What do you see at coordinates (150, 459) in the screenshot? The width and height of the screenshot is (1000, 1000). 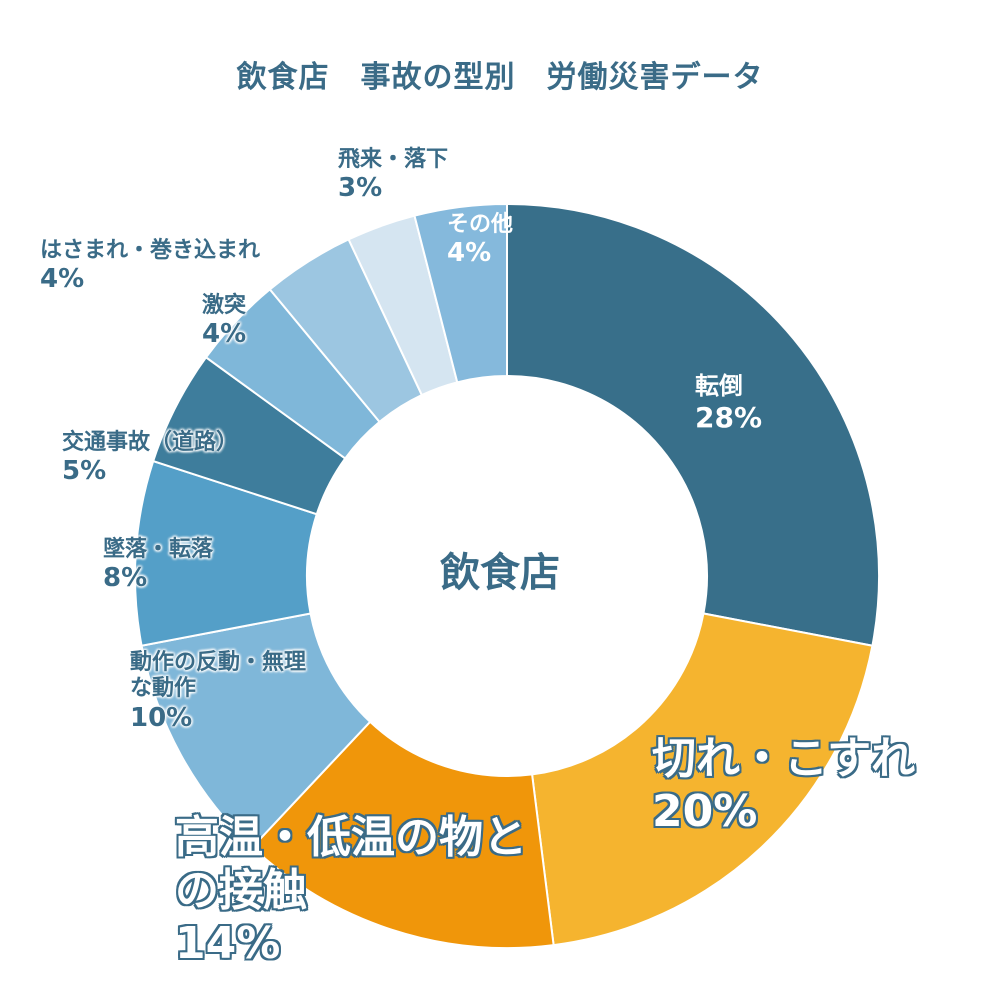 I see `label-slice-5: 交通事故（道路） 5%` at bounding box center [150, 459].